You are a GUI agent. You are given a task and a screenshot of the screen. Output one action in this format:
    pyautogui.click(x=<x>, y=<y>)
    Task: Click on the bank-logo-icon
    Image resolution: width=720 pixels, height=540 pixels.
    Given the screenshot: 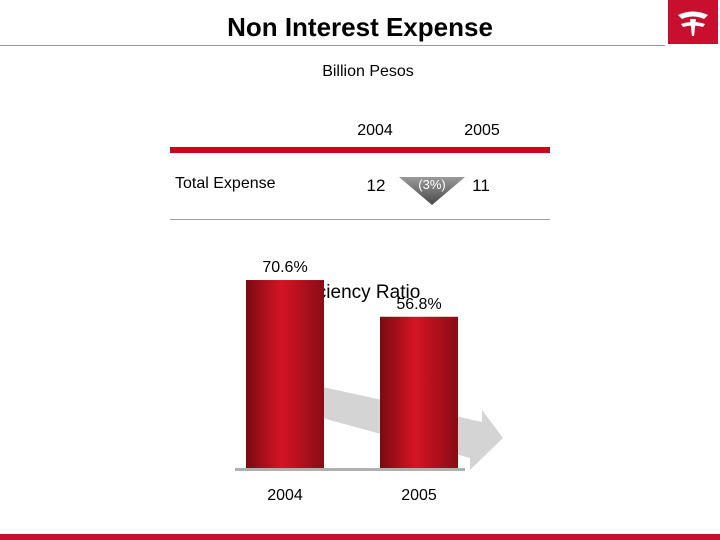 What is the action you would take?
    pyautogui.click(x=693, y=23)
    